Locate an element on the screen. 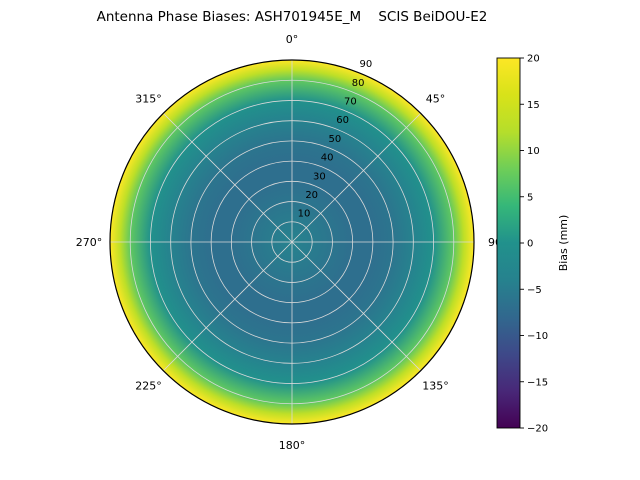 This screenshot has width=640, height=480. angular-tick-label: 225° is located at coordinates (148, 385).